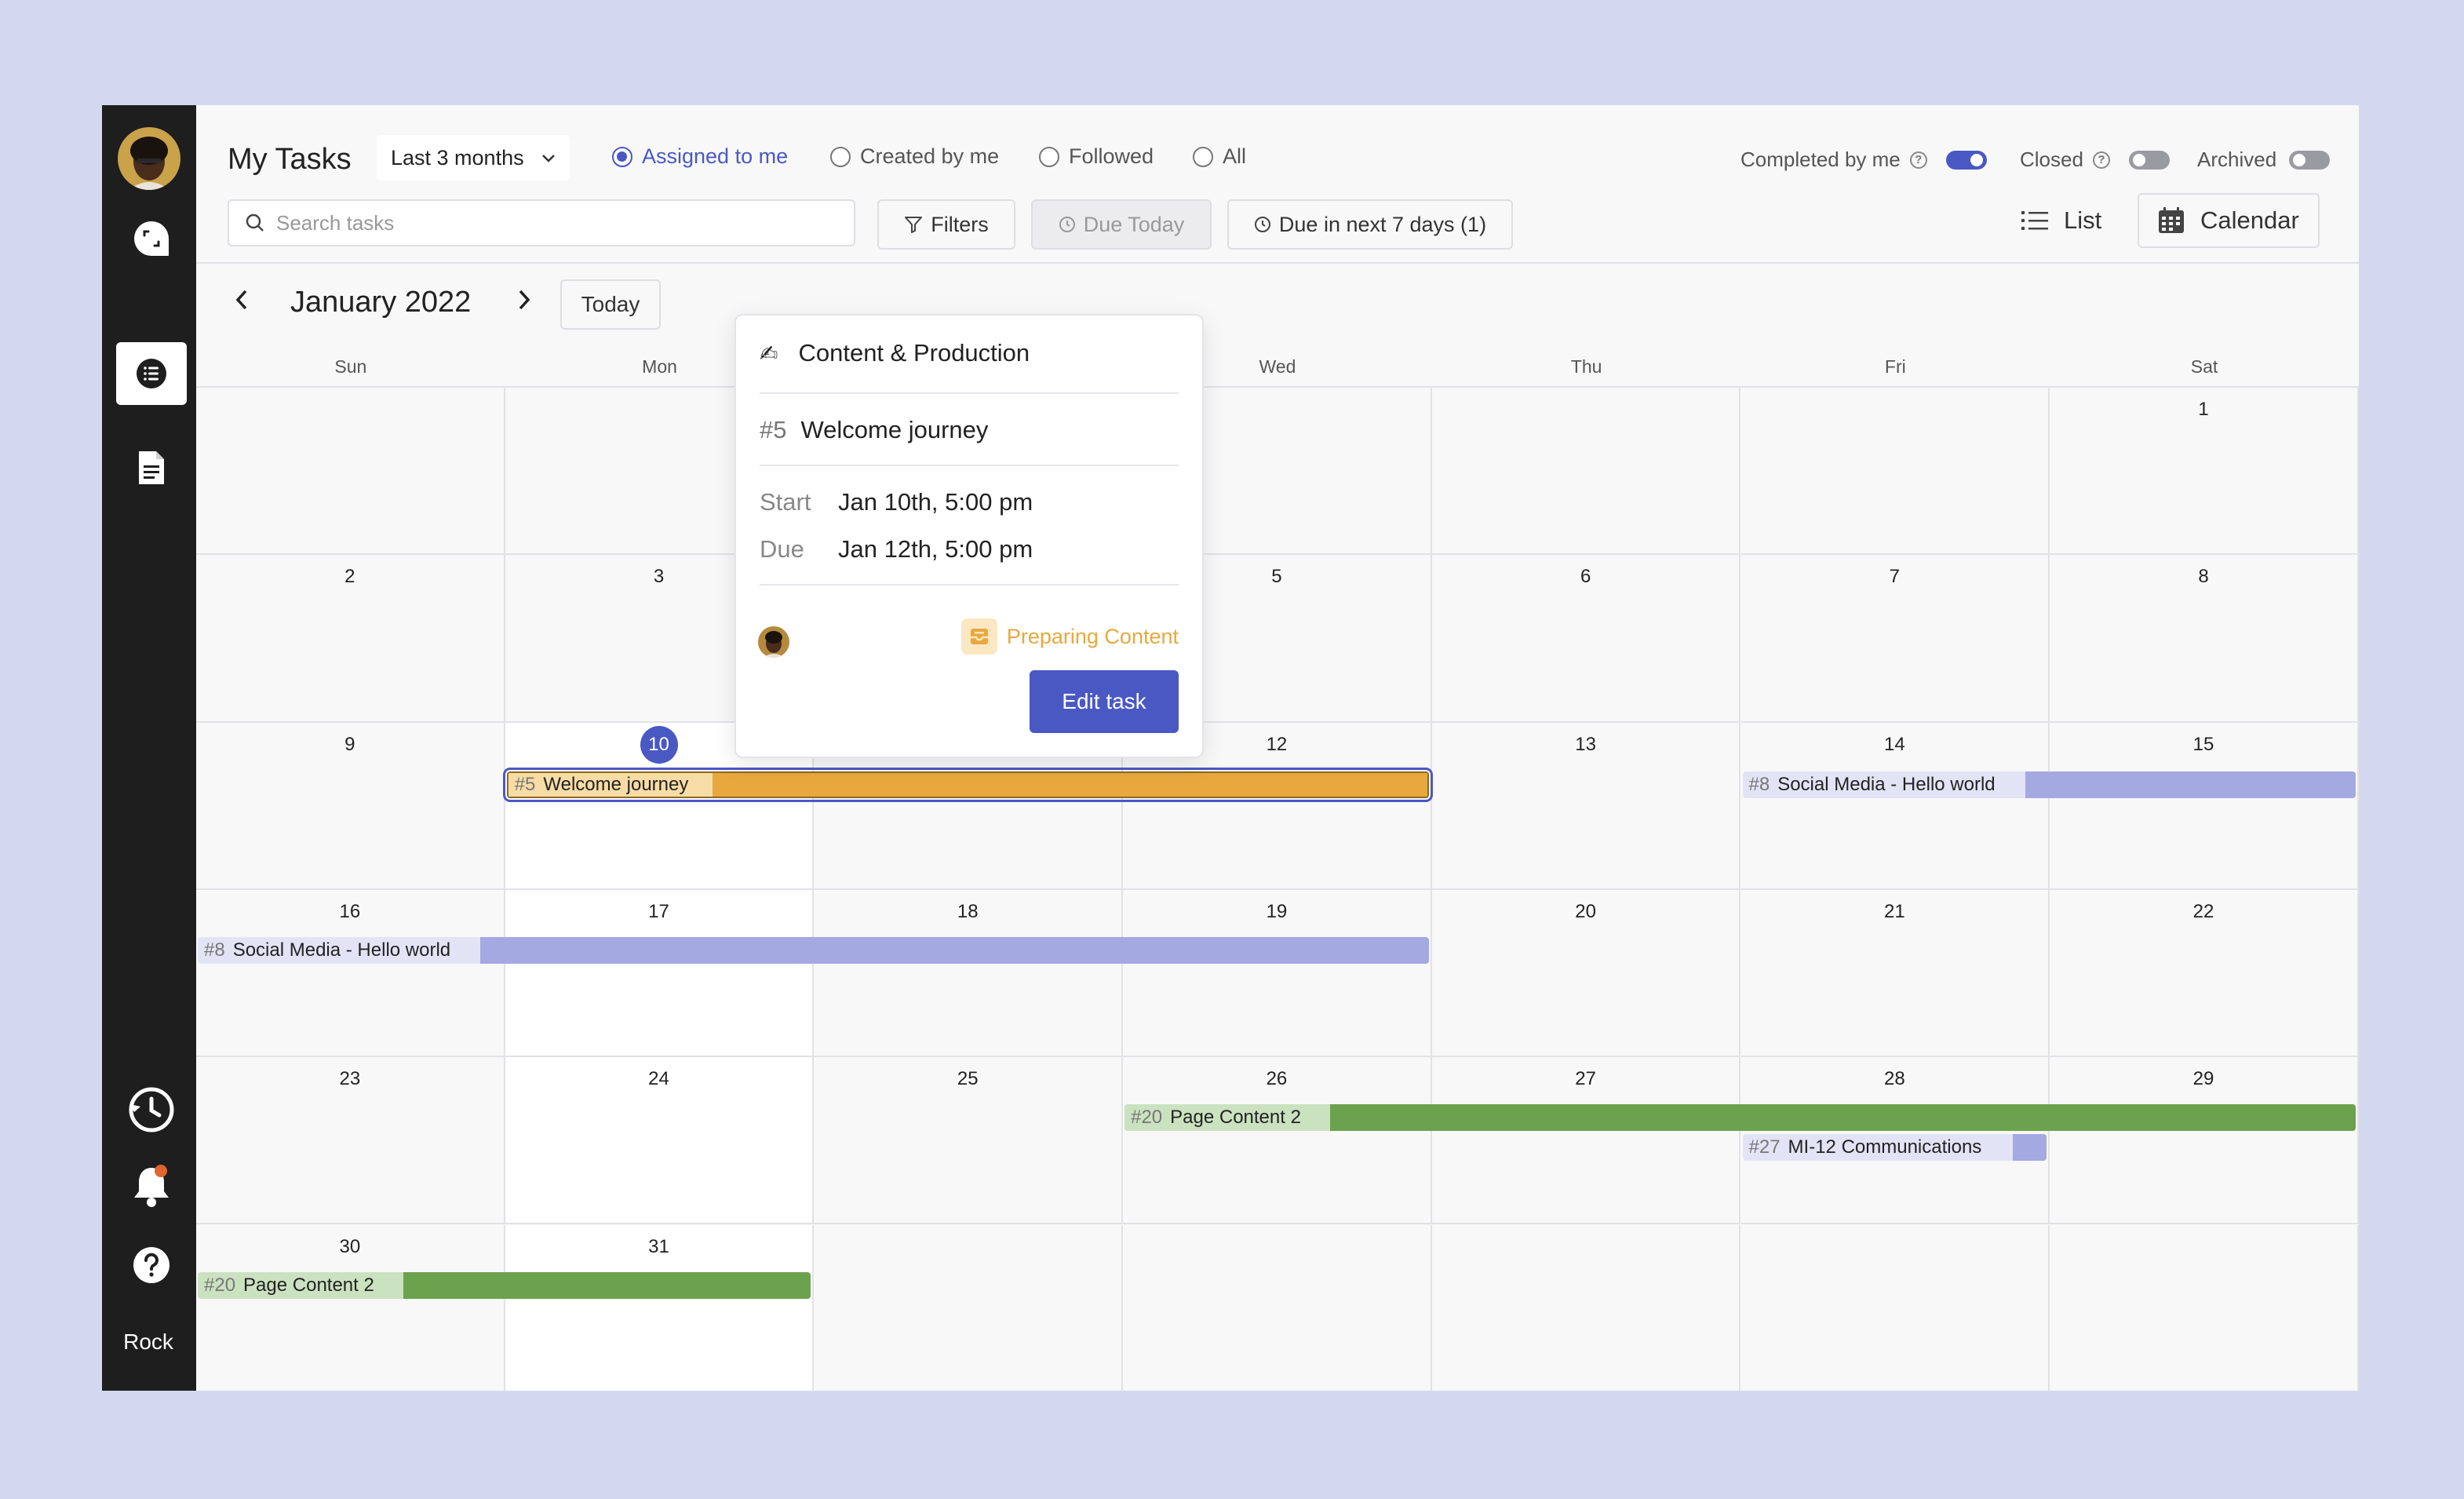 The width and height of the screenshot is (2464, 1499). I want to click on closed-toggle, so click(2149, 160).